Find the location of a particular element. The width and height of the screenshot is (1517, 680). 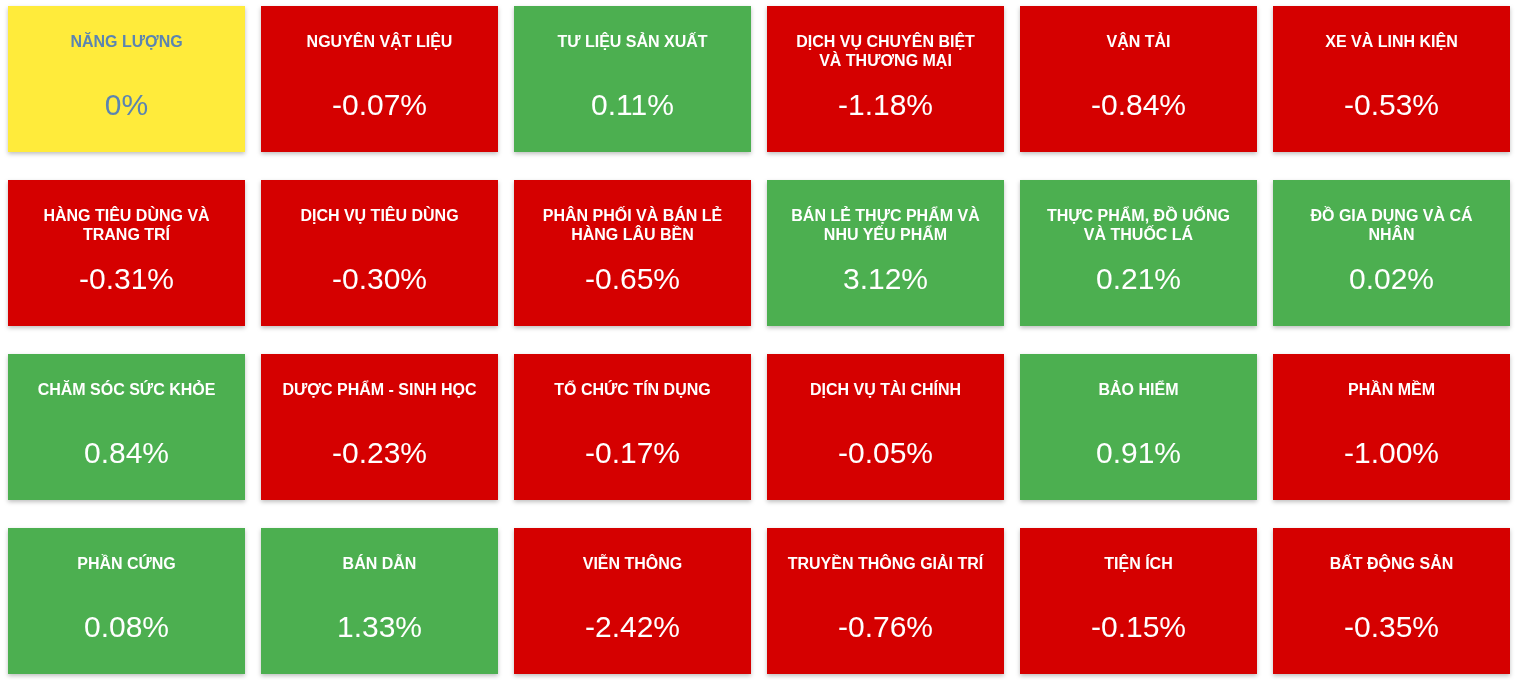

category-label: PHẦN CỨNG is located at coordinates (126, 563).